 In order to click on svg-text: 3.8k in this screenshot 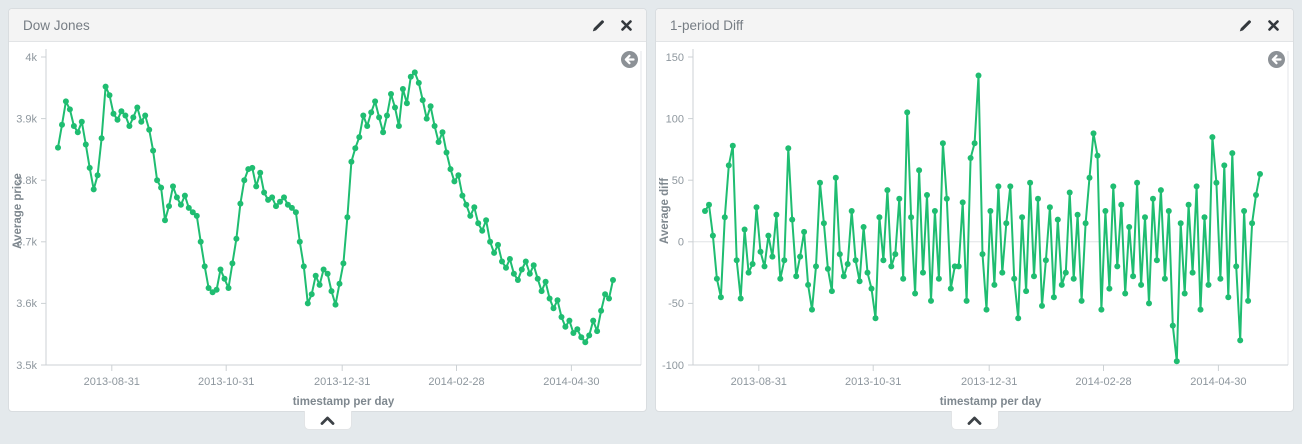, I will do `click(26, 181)`.